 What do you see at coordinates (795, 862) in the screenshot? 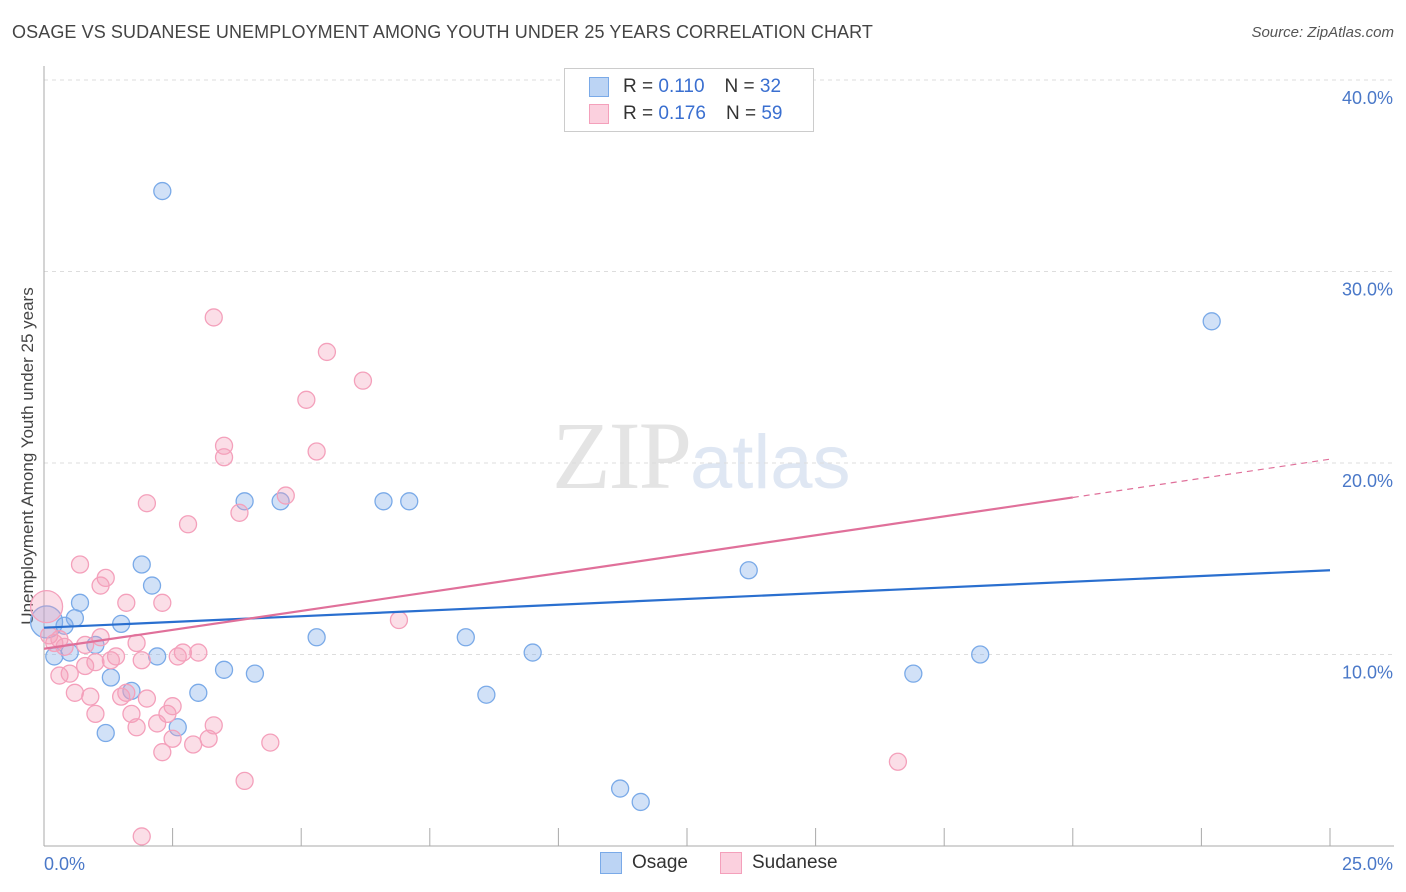
I see `sudanese-label: Sudanese` at bounding box center [795, 862].